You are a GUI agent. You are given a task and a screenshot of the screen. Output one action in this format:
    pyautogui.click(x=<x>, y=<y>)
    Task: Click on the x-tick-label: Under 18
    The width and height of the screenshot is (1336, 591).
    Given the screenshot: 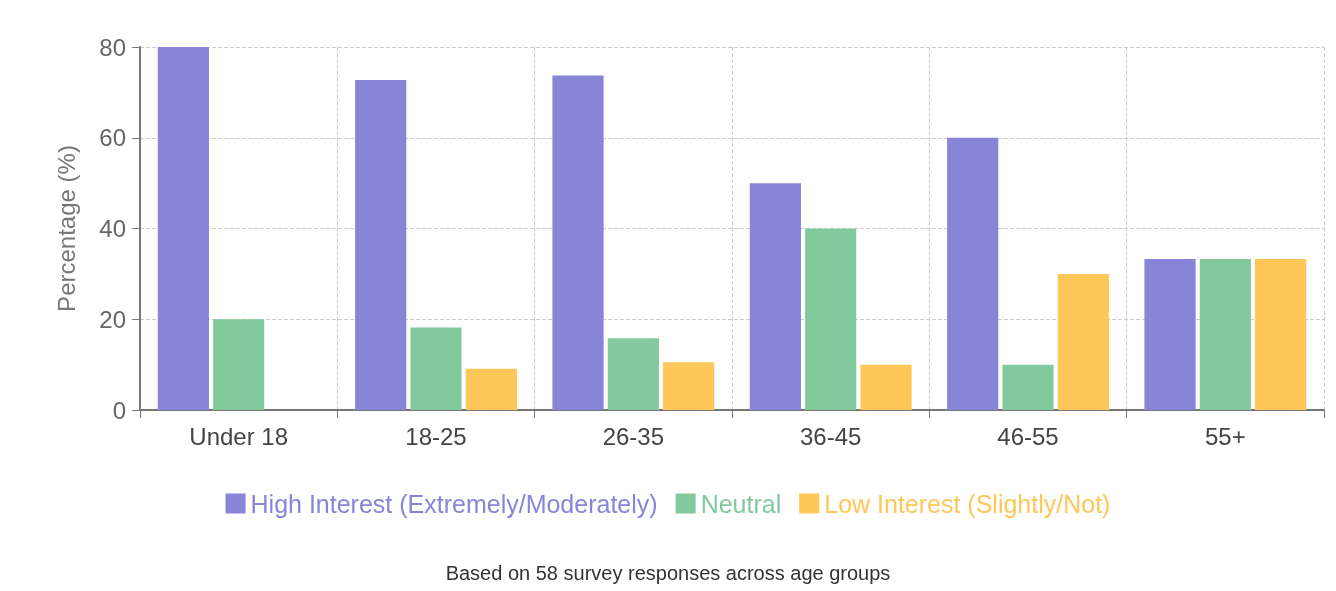 What is the action you would take?
    pyautogui.click(x=239, y=436)
    